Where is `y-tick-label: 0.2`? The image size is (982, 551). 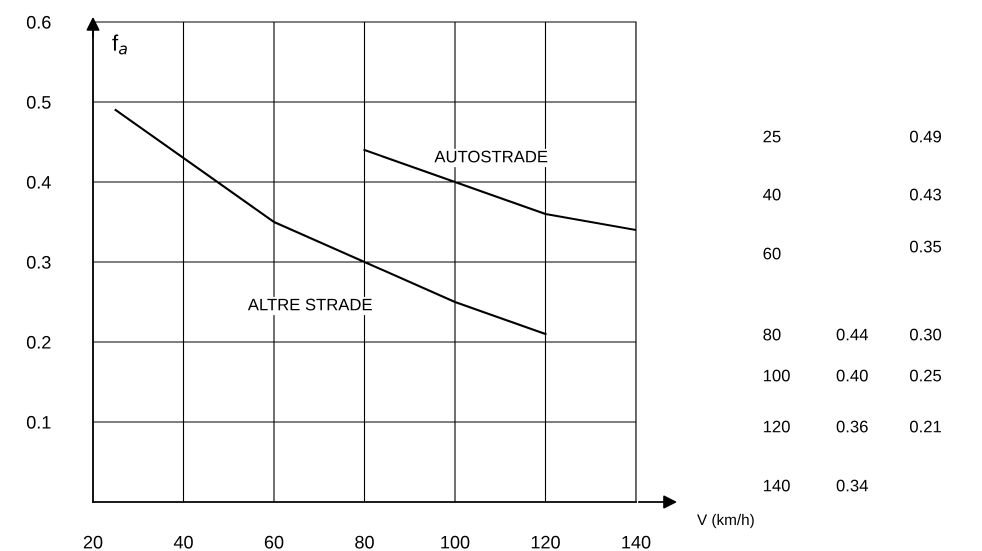 y-tick-label: 0.2 is located at coordinates (38, 342).